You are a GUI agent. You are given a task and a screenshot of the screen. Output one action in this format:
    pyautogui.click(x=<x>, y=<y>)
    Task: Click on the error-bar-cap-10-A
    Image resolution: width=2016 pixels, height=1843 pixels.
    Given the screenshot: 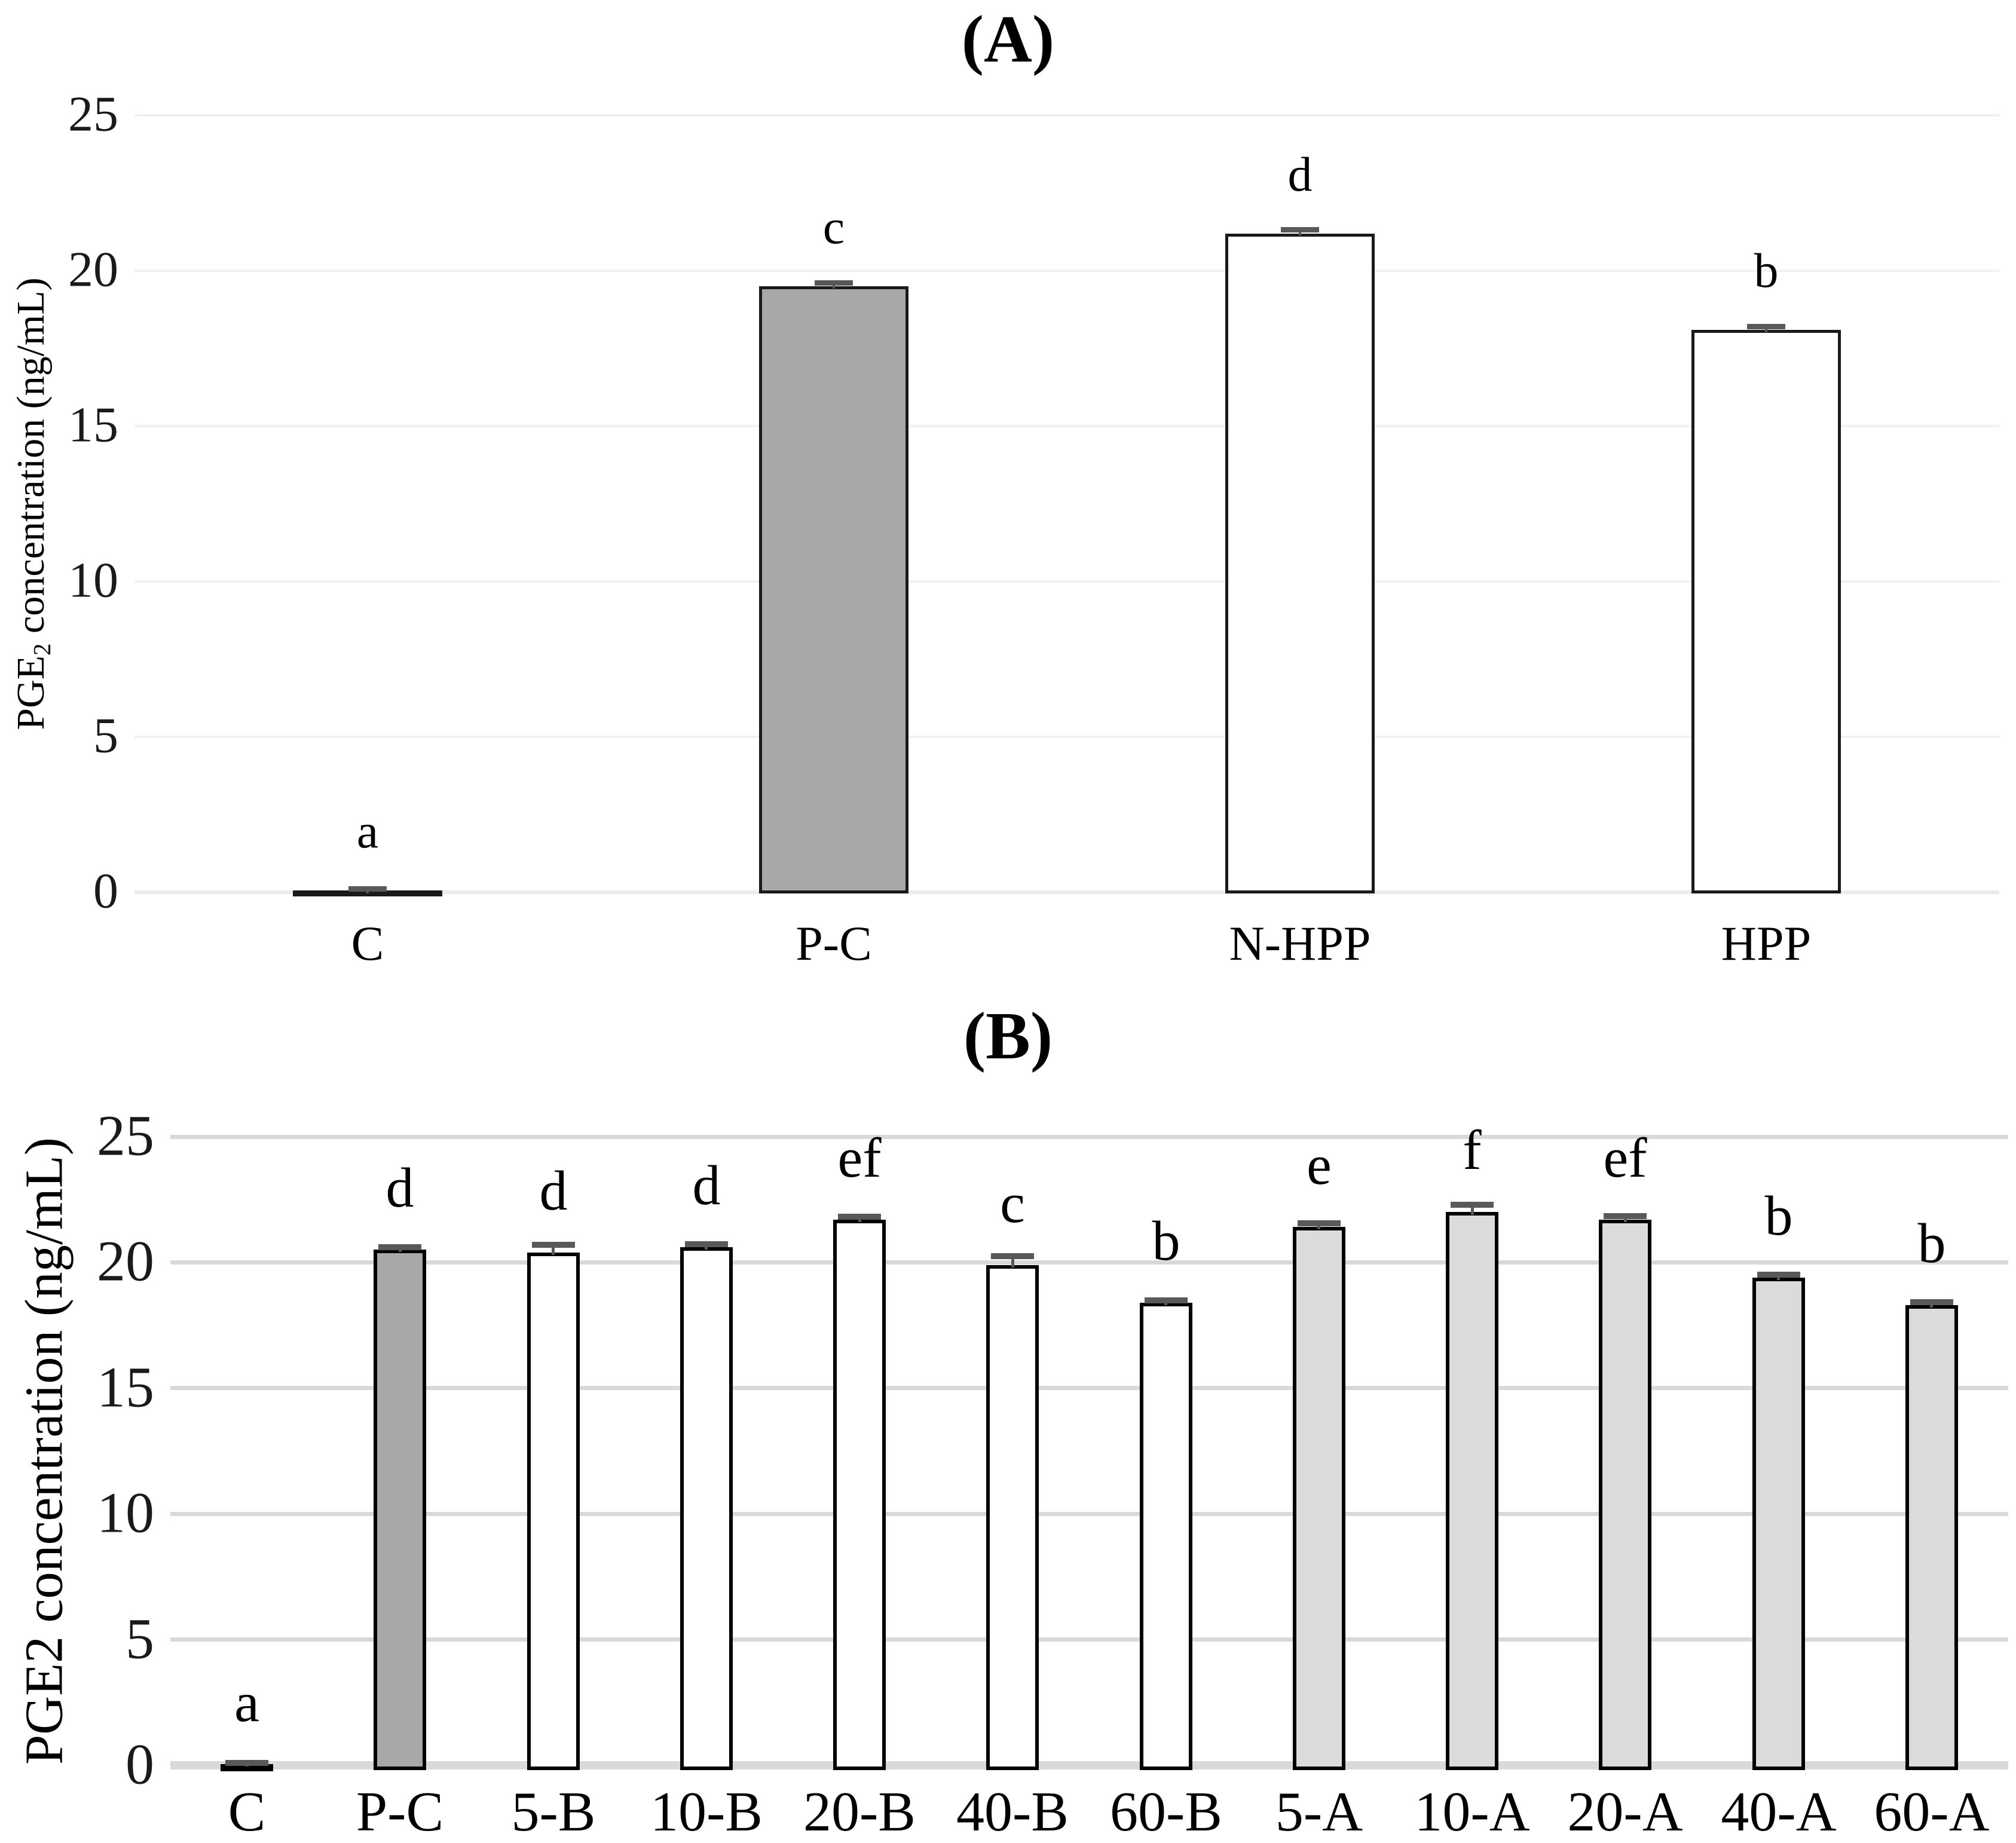 What is the action you would take?
    pyautogui.click(x=1472, y=1205)
    